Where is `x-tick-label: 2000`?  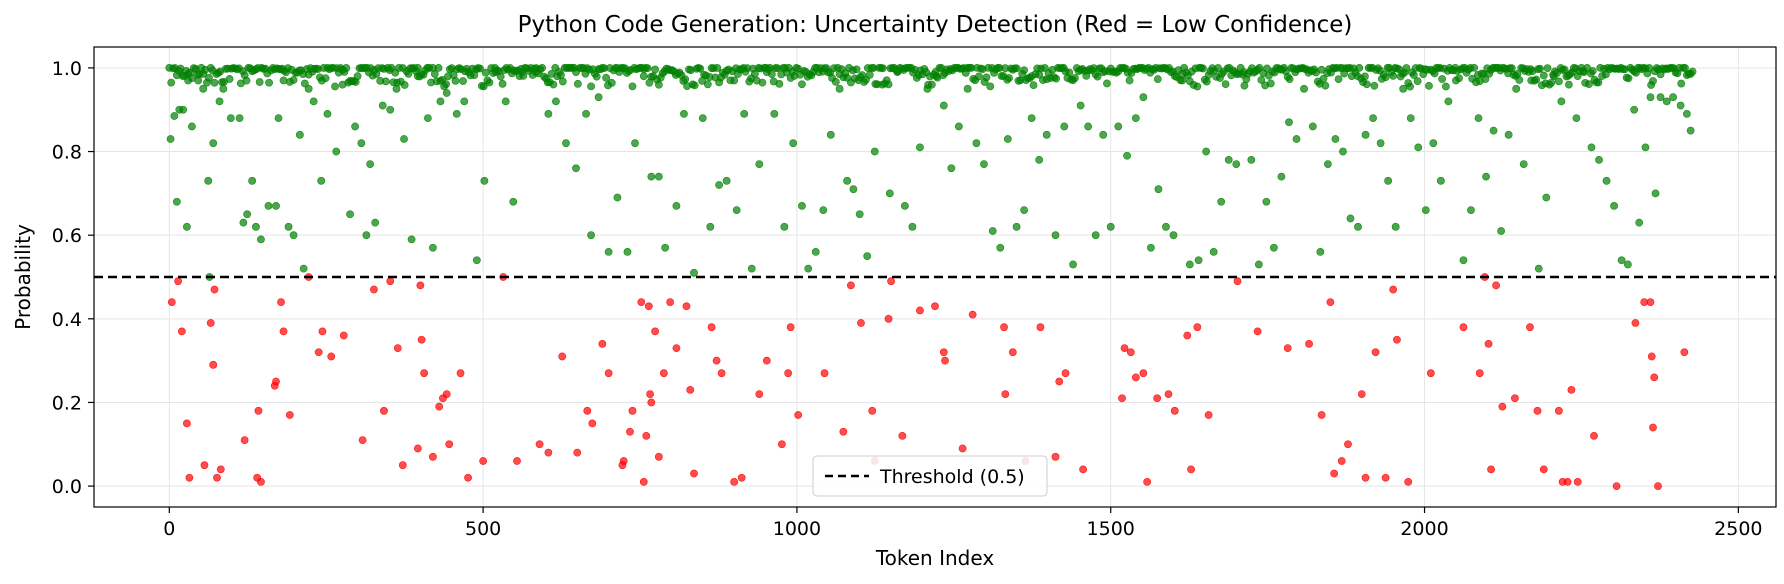 x-tick-label: 2000 is located at coordinates (1424, 529).